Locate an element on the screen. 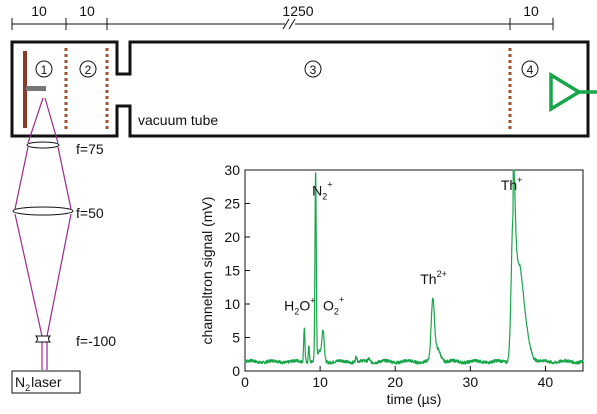 The width and height of the screenshot is (597, 414). x-tick-label: 20 is located at coordinates (395, 382).